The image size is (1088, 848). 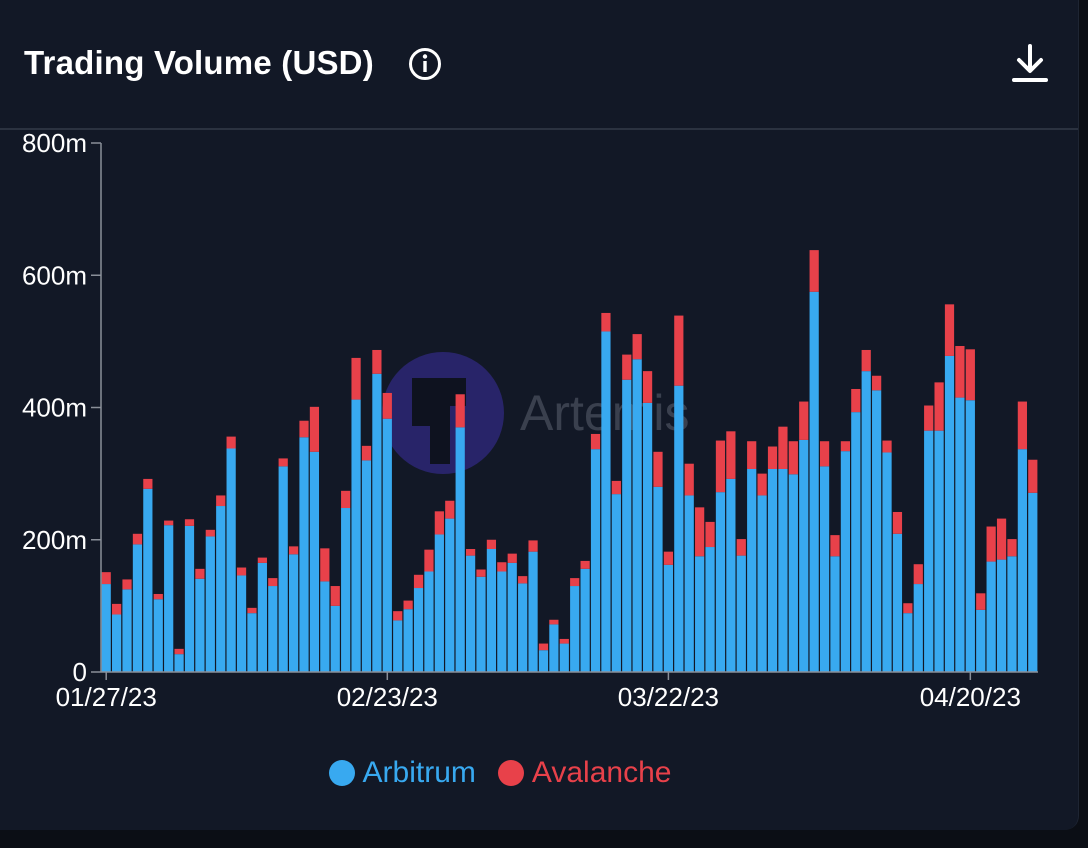 What do you see at coordinates (584, 773) in the screenshot?
I see `legend-item-avalanche: Avalanche` at bounding box center [584, 773].